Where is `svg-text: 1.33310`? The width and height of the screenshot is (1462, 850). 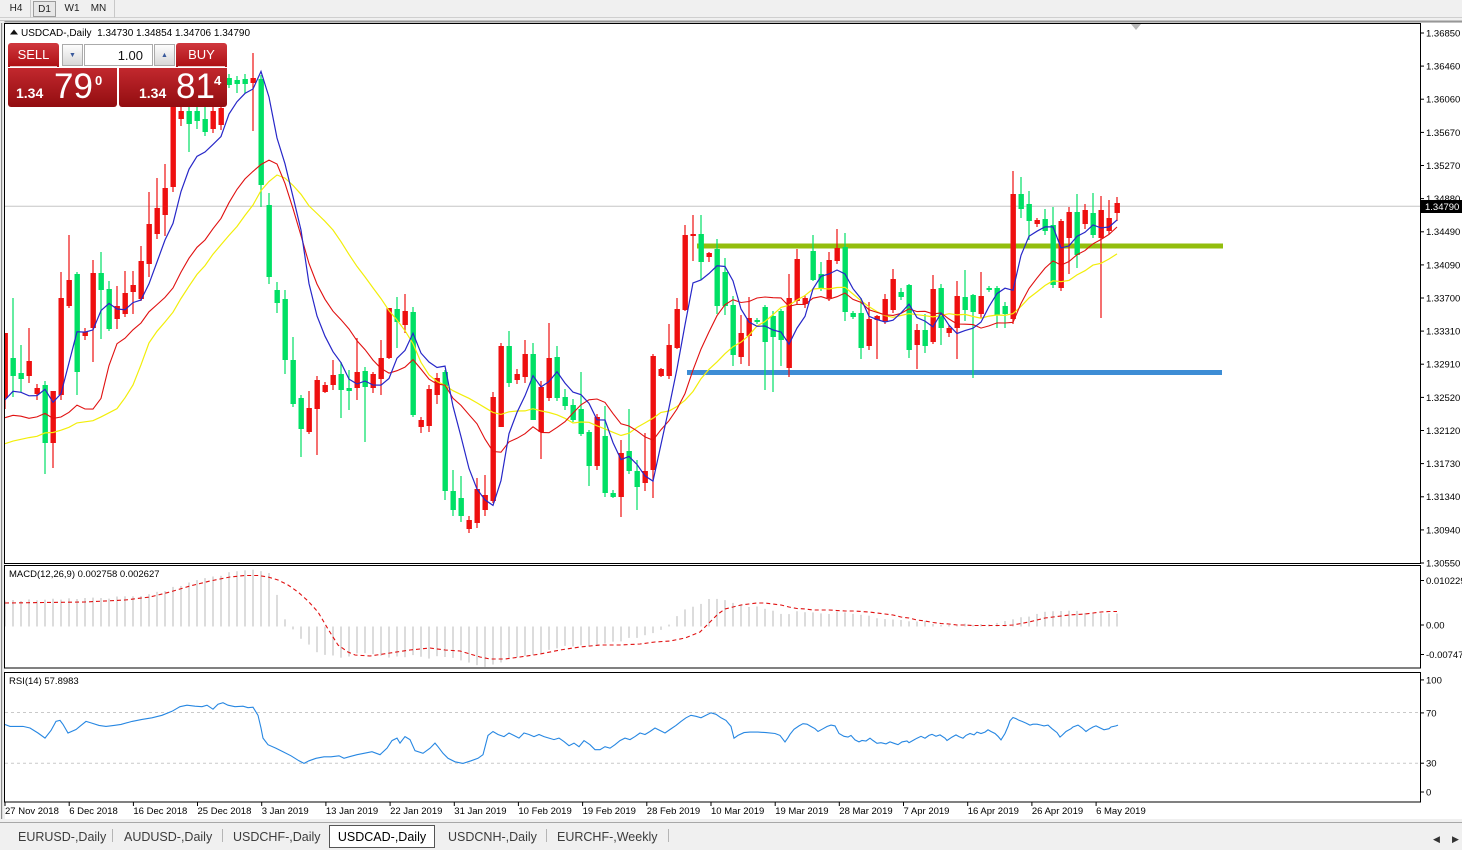
svg-text: 1.33310 is located at coordinates (1443, 332).